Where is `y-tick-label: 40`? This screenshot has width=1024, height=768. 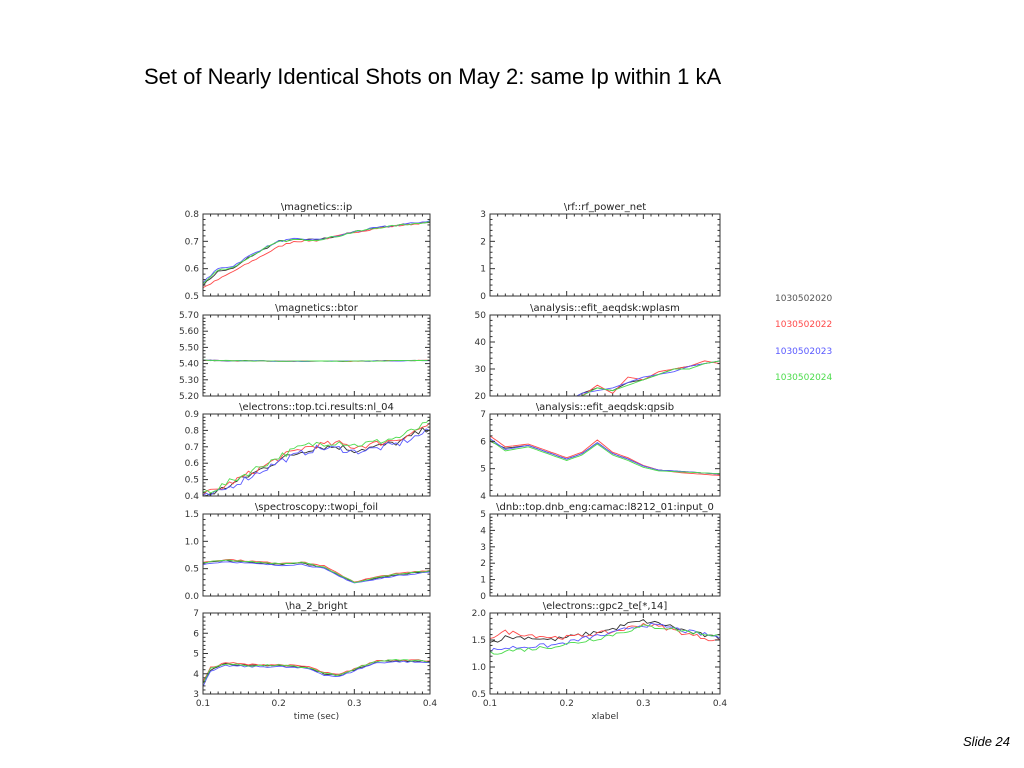
y-tick-label: 40 is located at coordinates (481, 343).